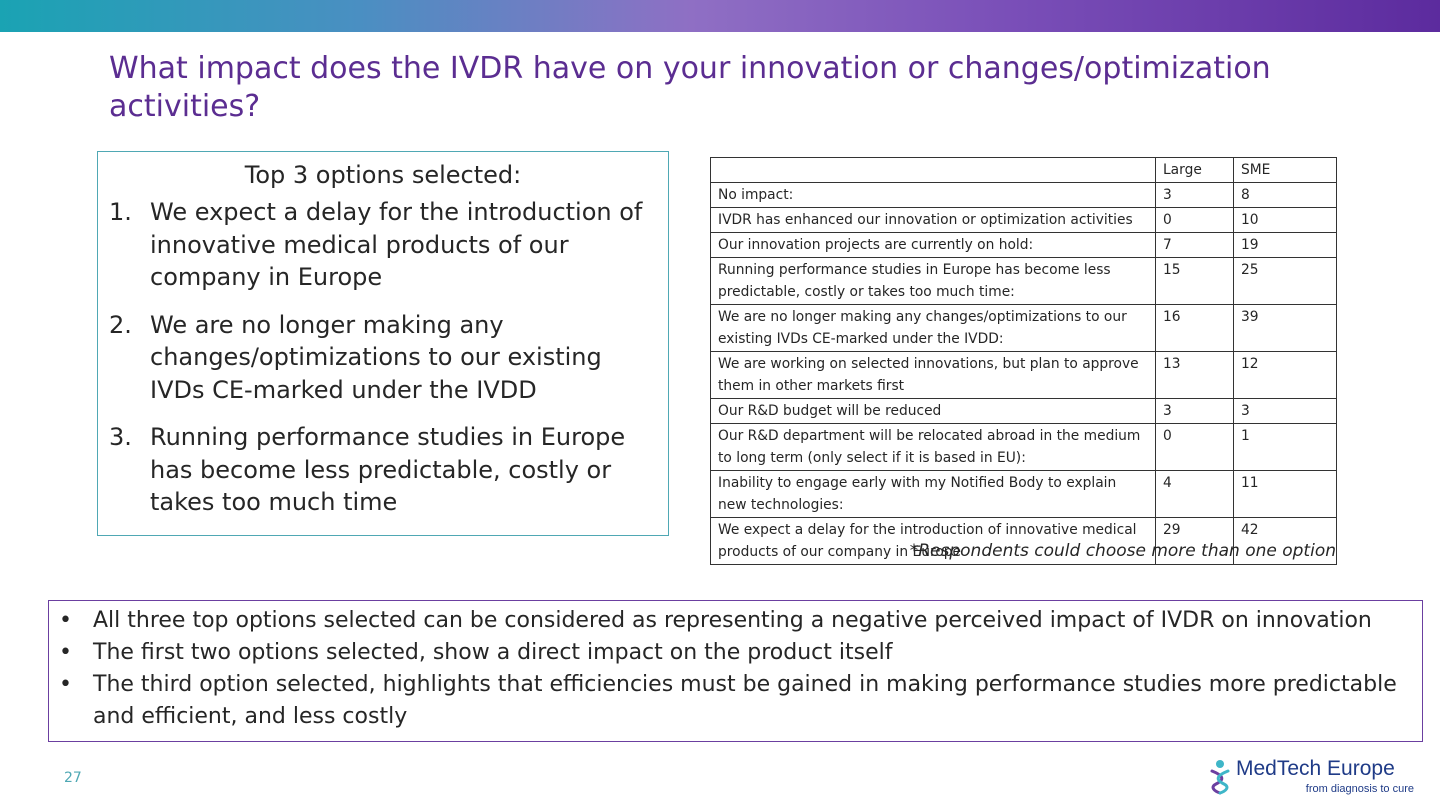 This screenshot has height=809, width=1440. I want to click on table-cell-sme: 8, so click(1285, 195).